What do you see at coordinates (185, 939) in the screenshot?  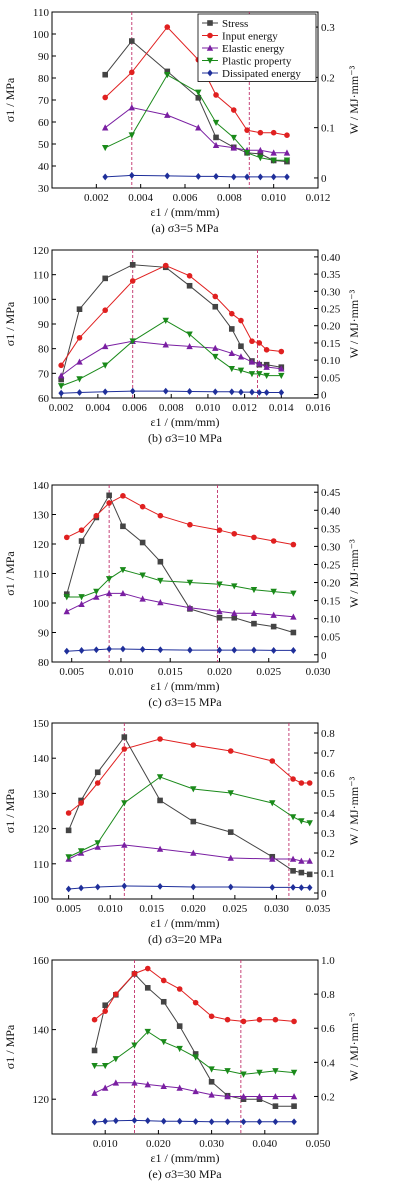 I see `panel-caption: (d) σ3=20 MPa` at bounding box center [185, 939].